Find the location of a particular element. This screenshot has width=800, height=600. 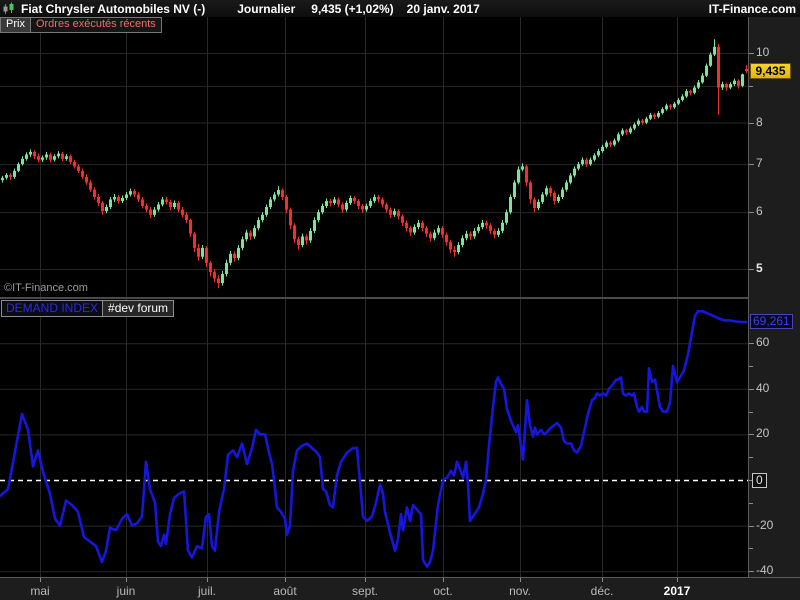

indicator-comment-label: #dev forum is located at coordinates (139, 308).